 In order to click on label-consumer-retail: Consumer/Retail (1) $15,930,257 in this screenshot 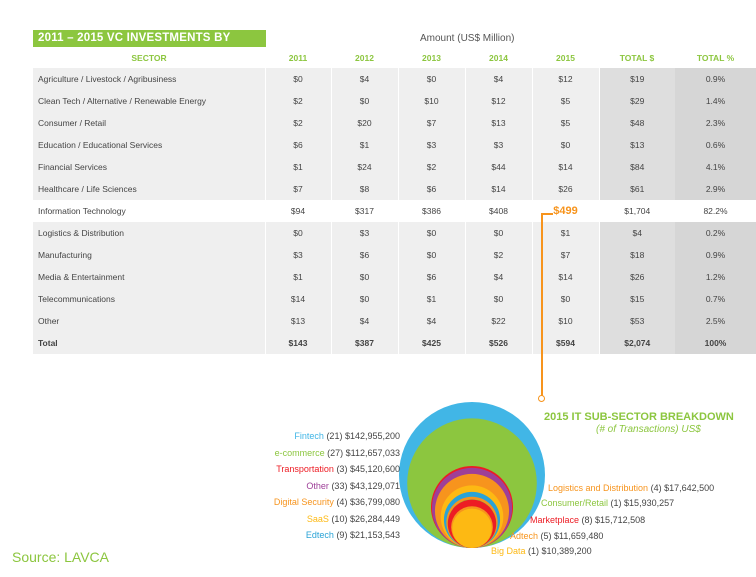, I will do `click(607, 503)`.